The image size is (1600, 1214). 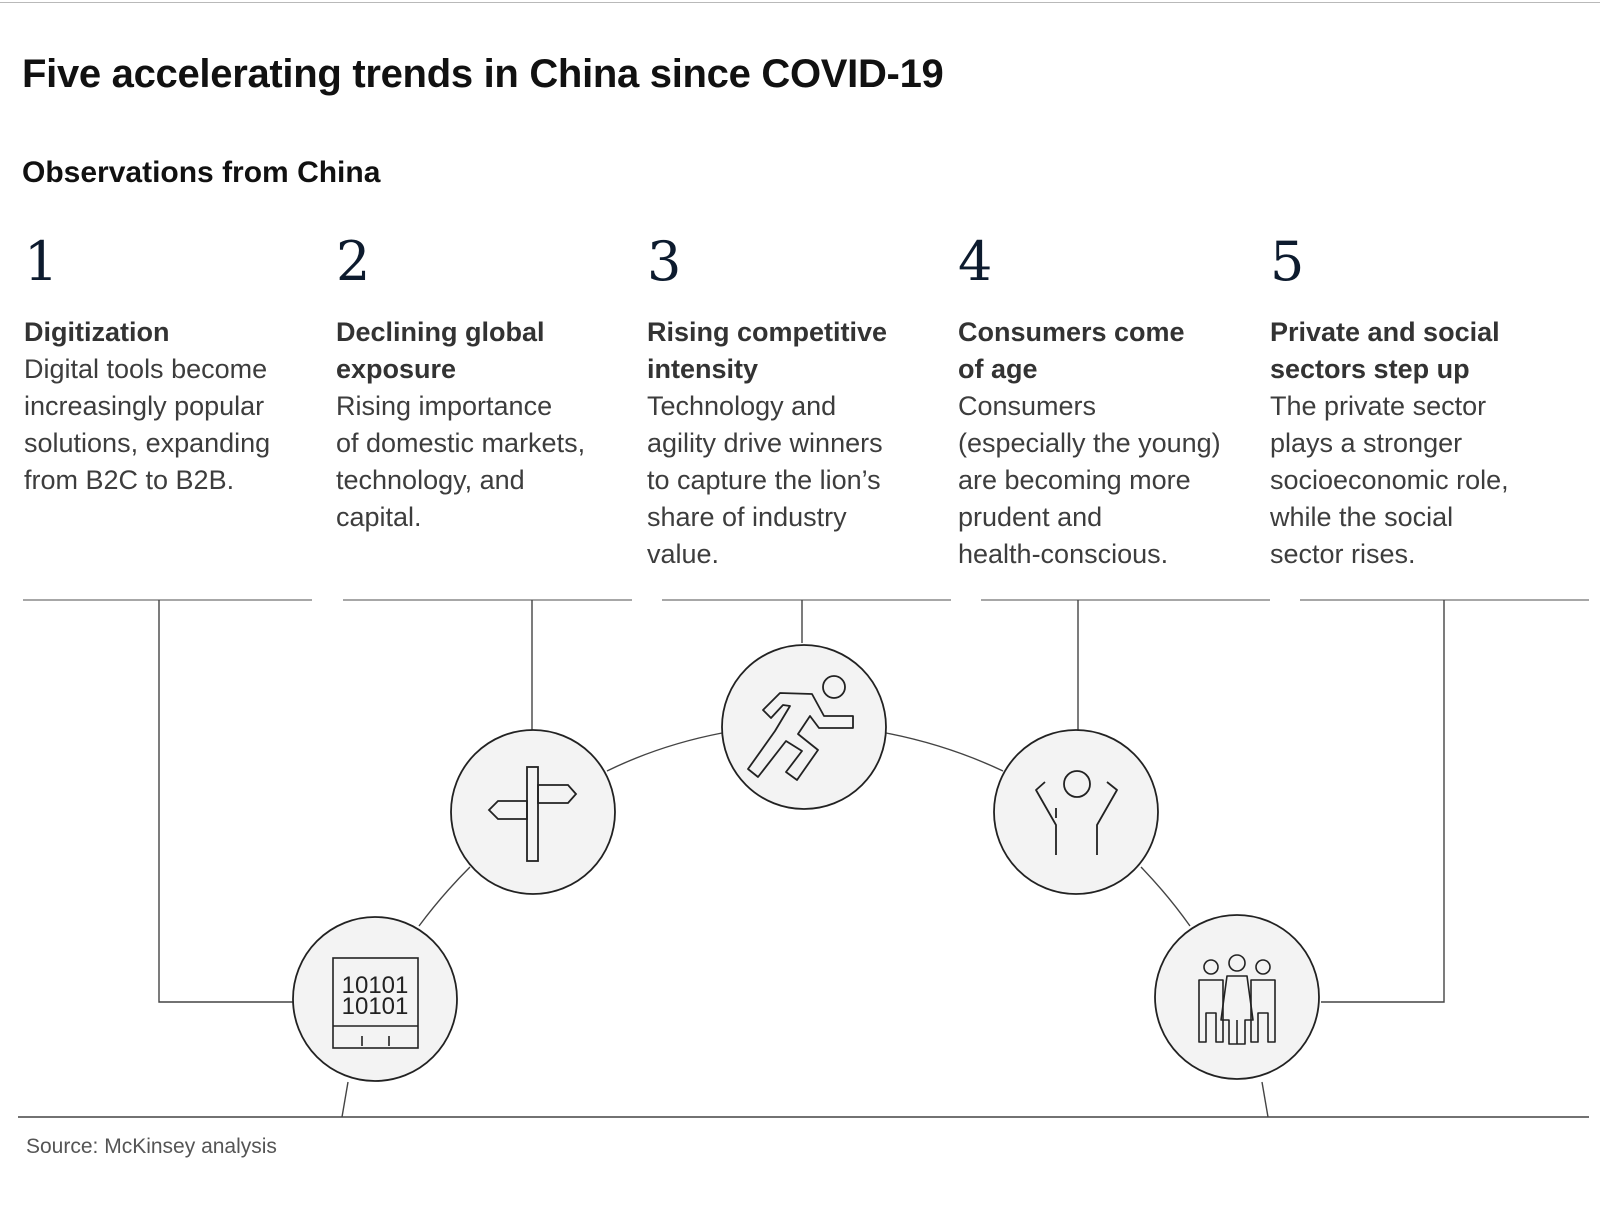 I want to click on trend-number: 1, so click(x=41, y=261).